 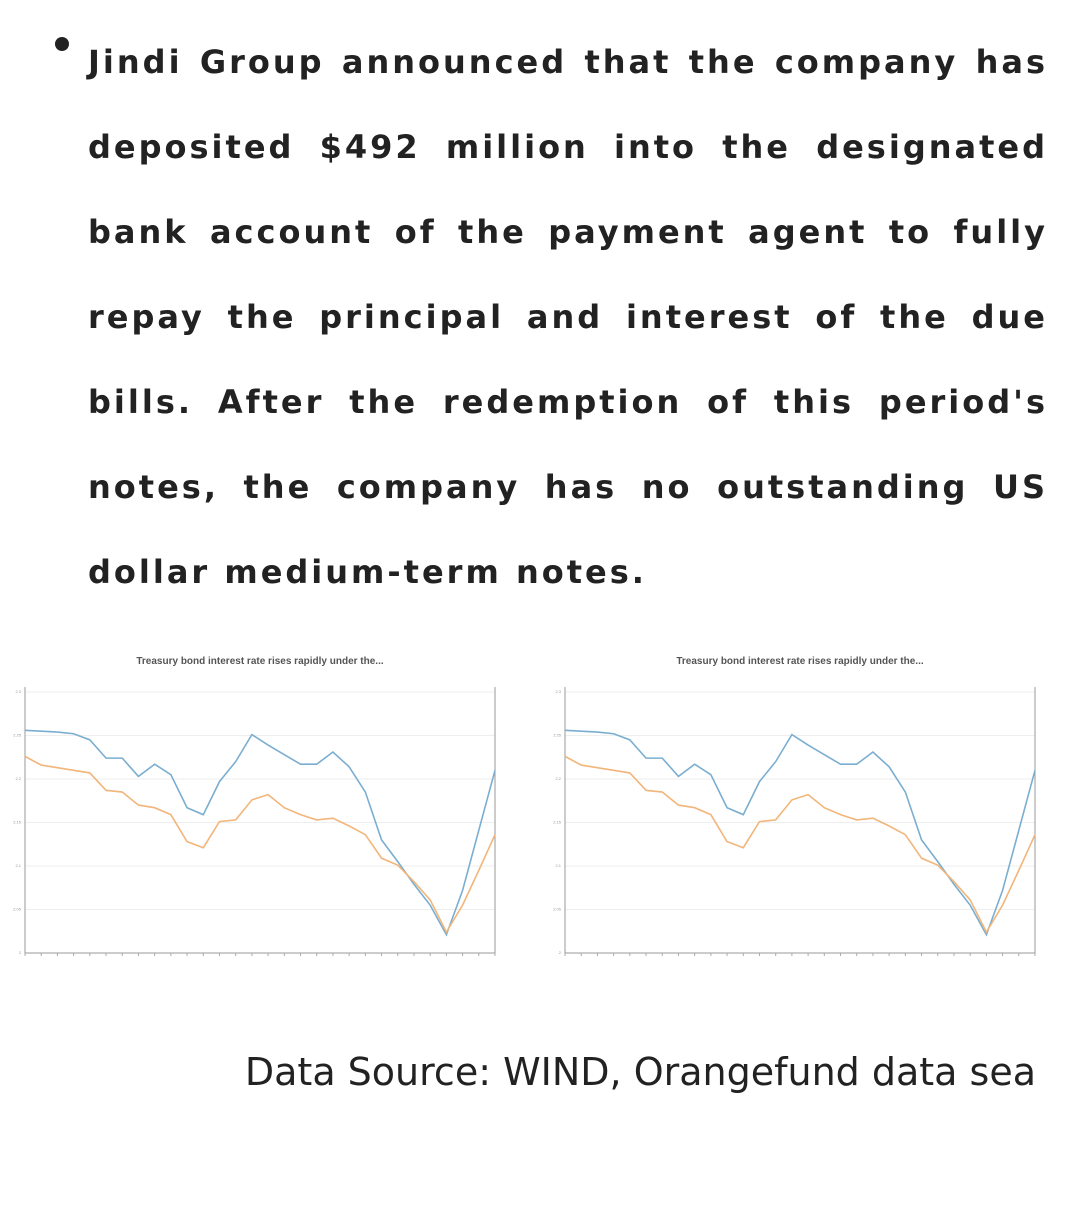 What do you see at coordinates (62, 44) in the screenshot?
I see `bullet-dot` at bounding box center [62, 44].